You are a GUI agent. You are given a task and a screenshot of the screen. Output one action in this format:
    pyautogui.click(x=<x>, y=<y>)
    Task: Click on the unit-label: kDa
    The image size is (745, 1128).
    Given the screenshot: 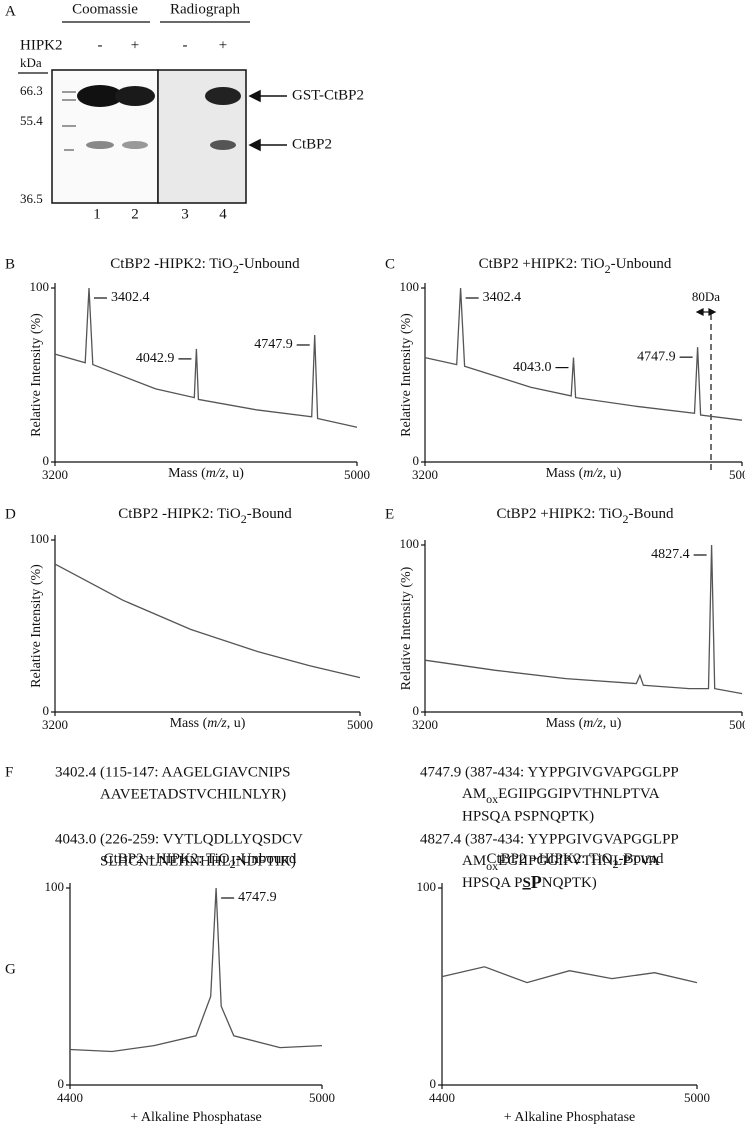 What is the action you would take?
    pyautogui.click(x=31, y=62)
    